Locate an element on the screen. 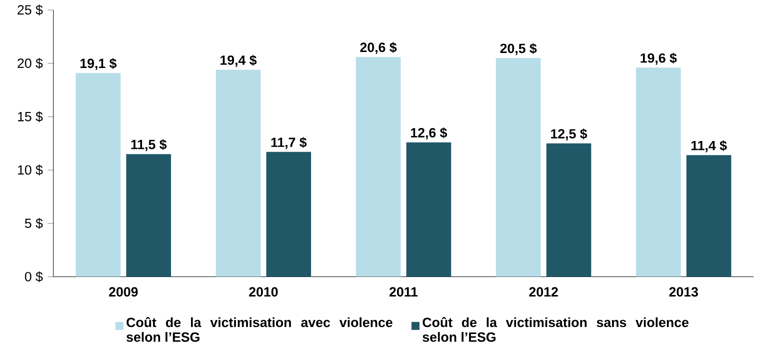  x-tick-label: 2011 is located at coordinates (404, 292).